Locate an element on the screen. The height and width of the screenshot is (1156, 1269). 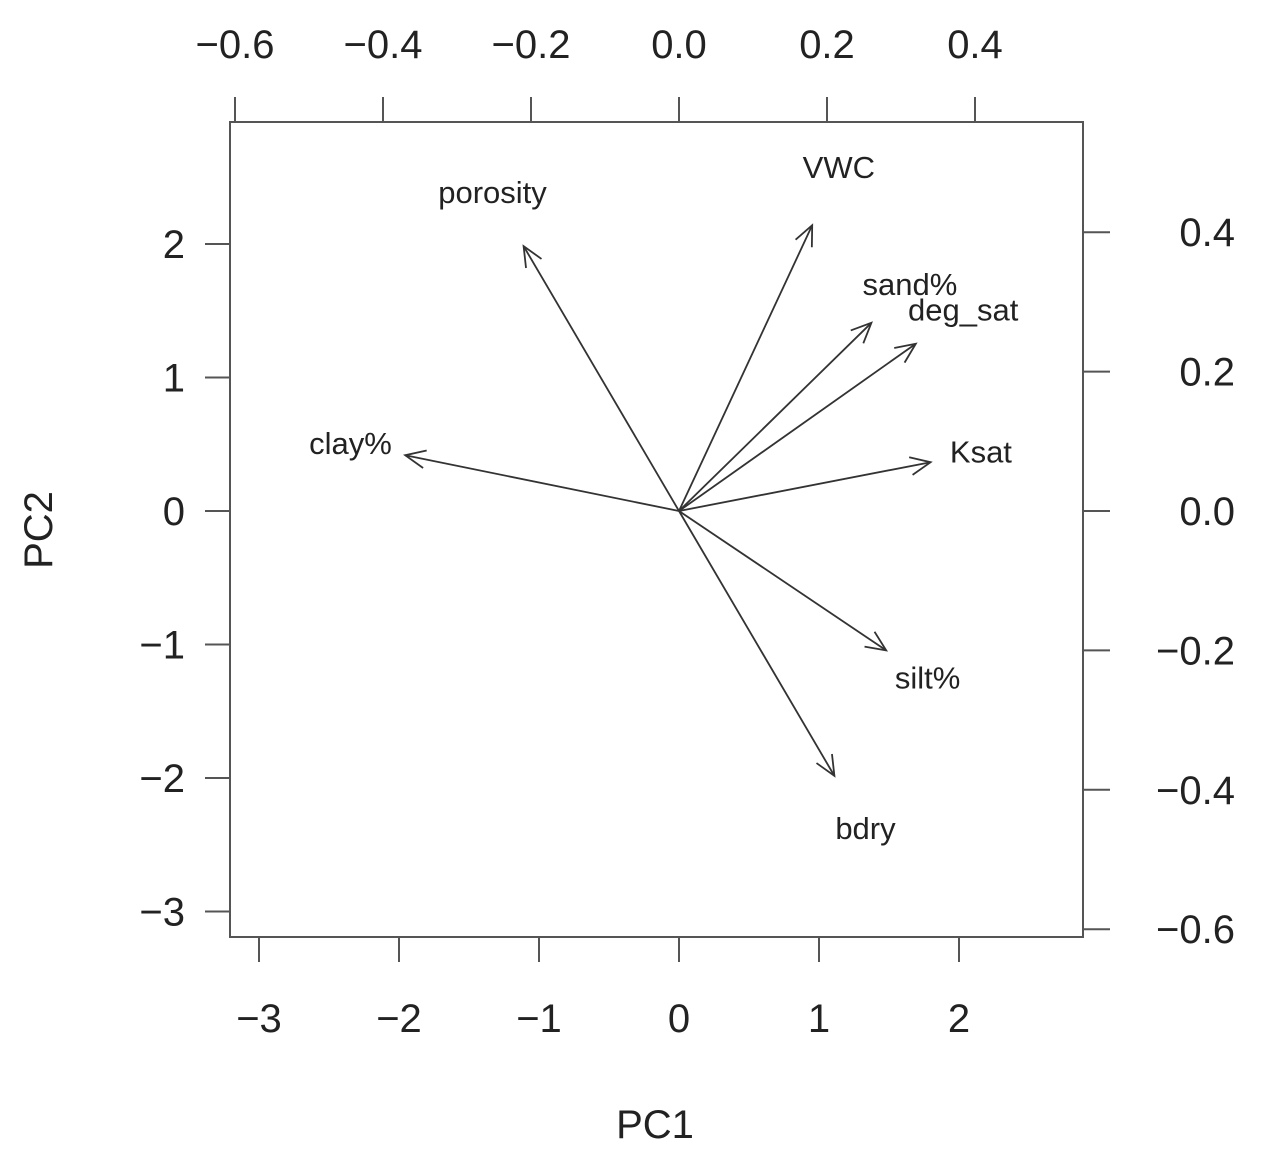
left-axis-tick-label: −1 is located at coordinates (162, 646).